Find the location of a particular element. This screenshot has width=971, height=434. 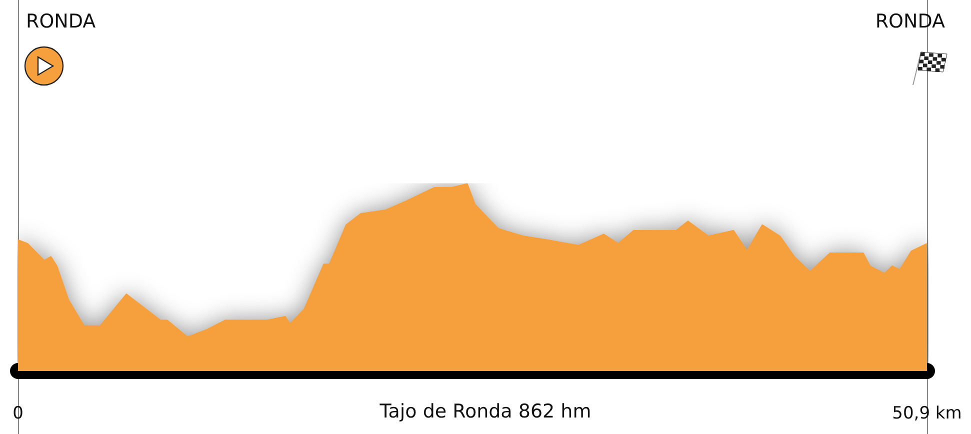

x-tick-label: 0 is located at coordinates (18, 414).